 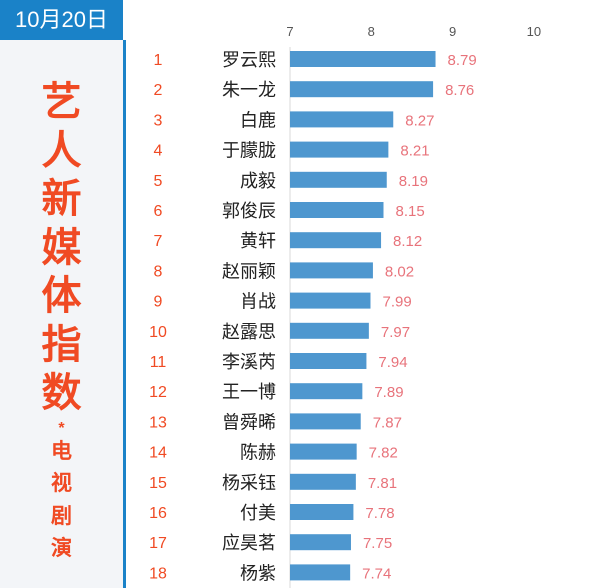 I want to click on rank-label: 12, so click(x=158, y=392).